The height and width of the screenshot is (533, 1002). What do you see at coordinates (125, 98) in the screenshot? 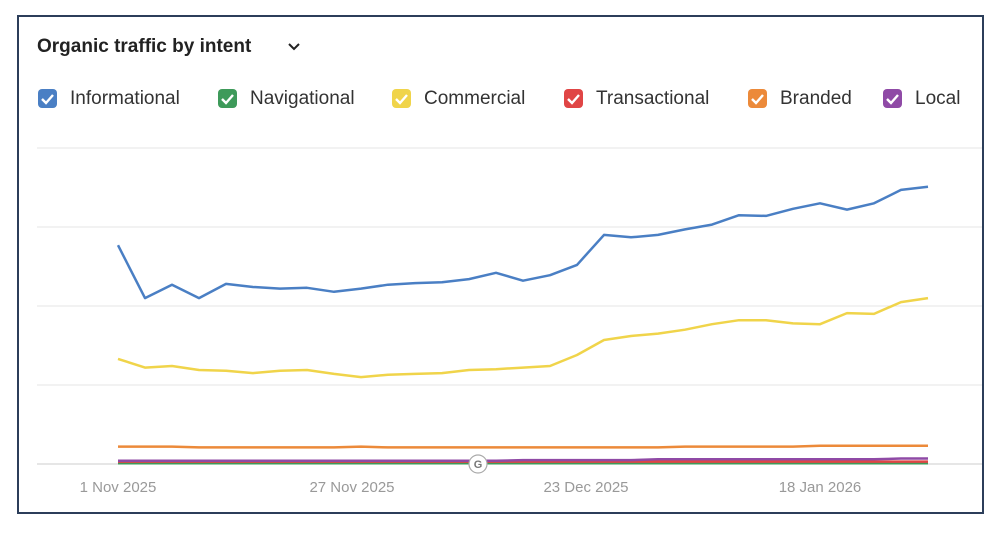
I see `legend-label: Informational` at bounding box center [125, 98].